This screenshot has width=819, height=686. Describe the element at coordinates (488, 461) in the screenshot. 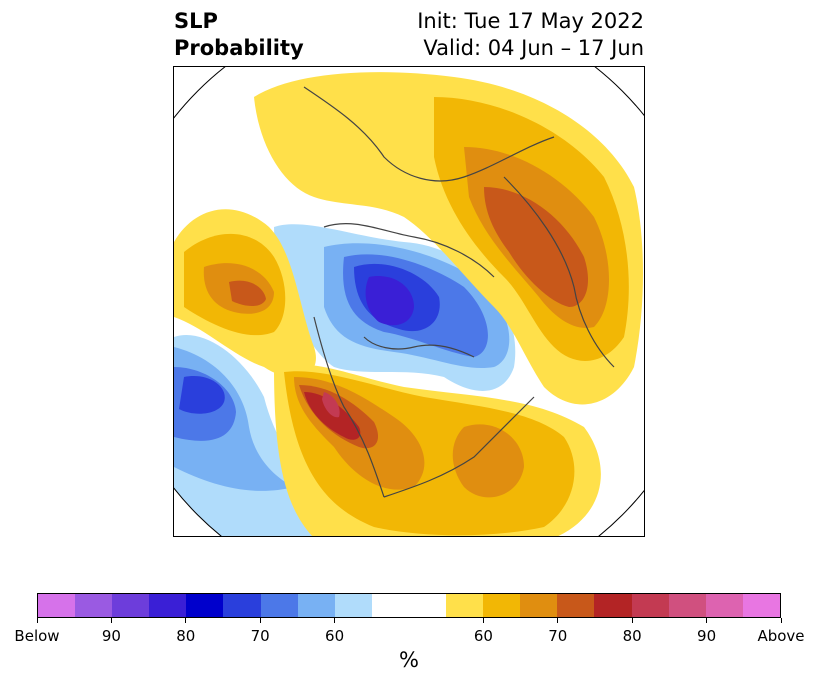

I see `above-region-east-strong` at that location.